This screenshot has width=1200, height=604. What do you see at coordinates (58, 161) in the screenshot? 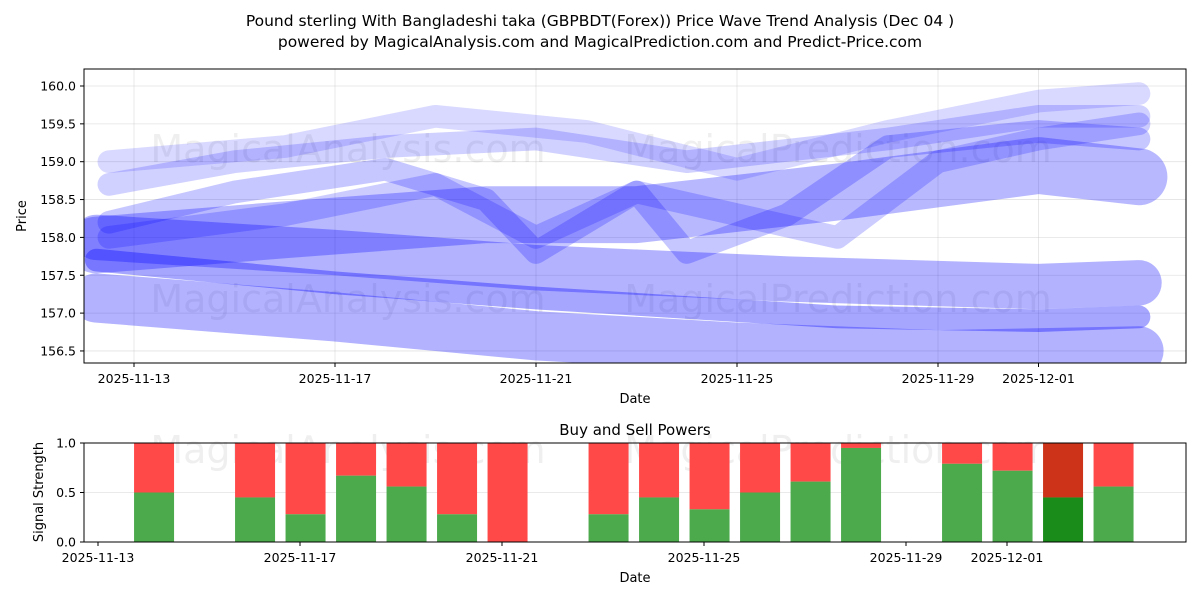
I see `y-tick-label: 159.0` at bounding box center [58, 161].